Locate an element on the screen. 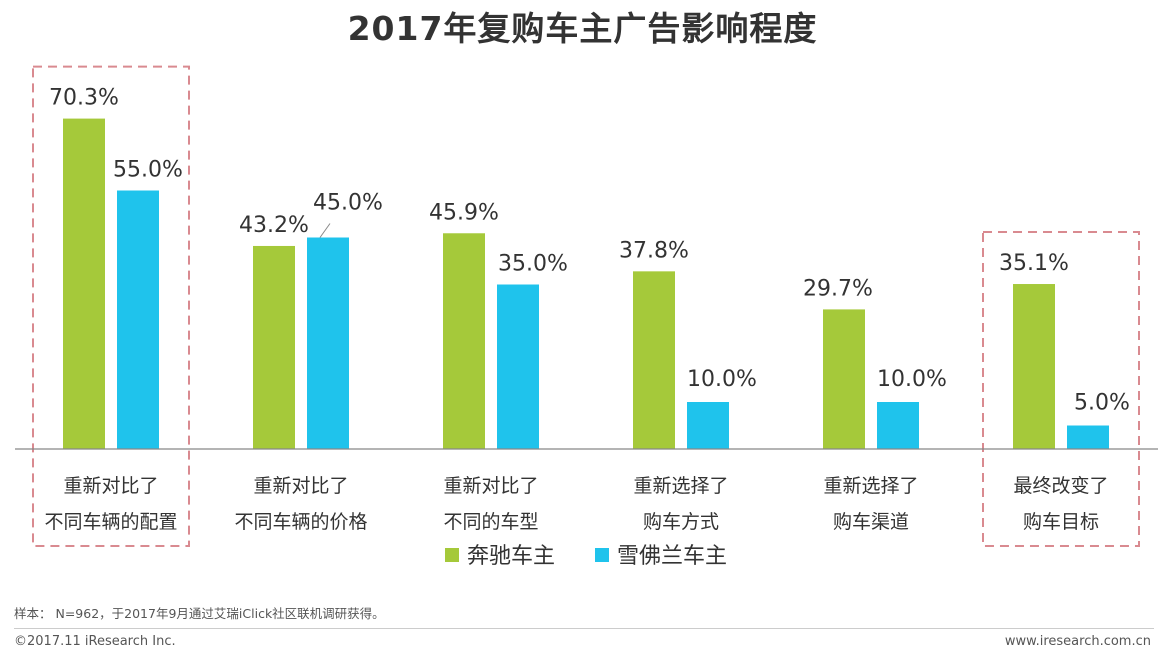 Image resolution: width=1165 pixels, height=660 pixels. legend-label: 奔驰车主 is located at coordinates (511, 556).